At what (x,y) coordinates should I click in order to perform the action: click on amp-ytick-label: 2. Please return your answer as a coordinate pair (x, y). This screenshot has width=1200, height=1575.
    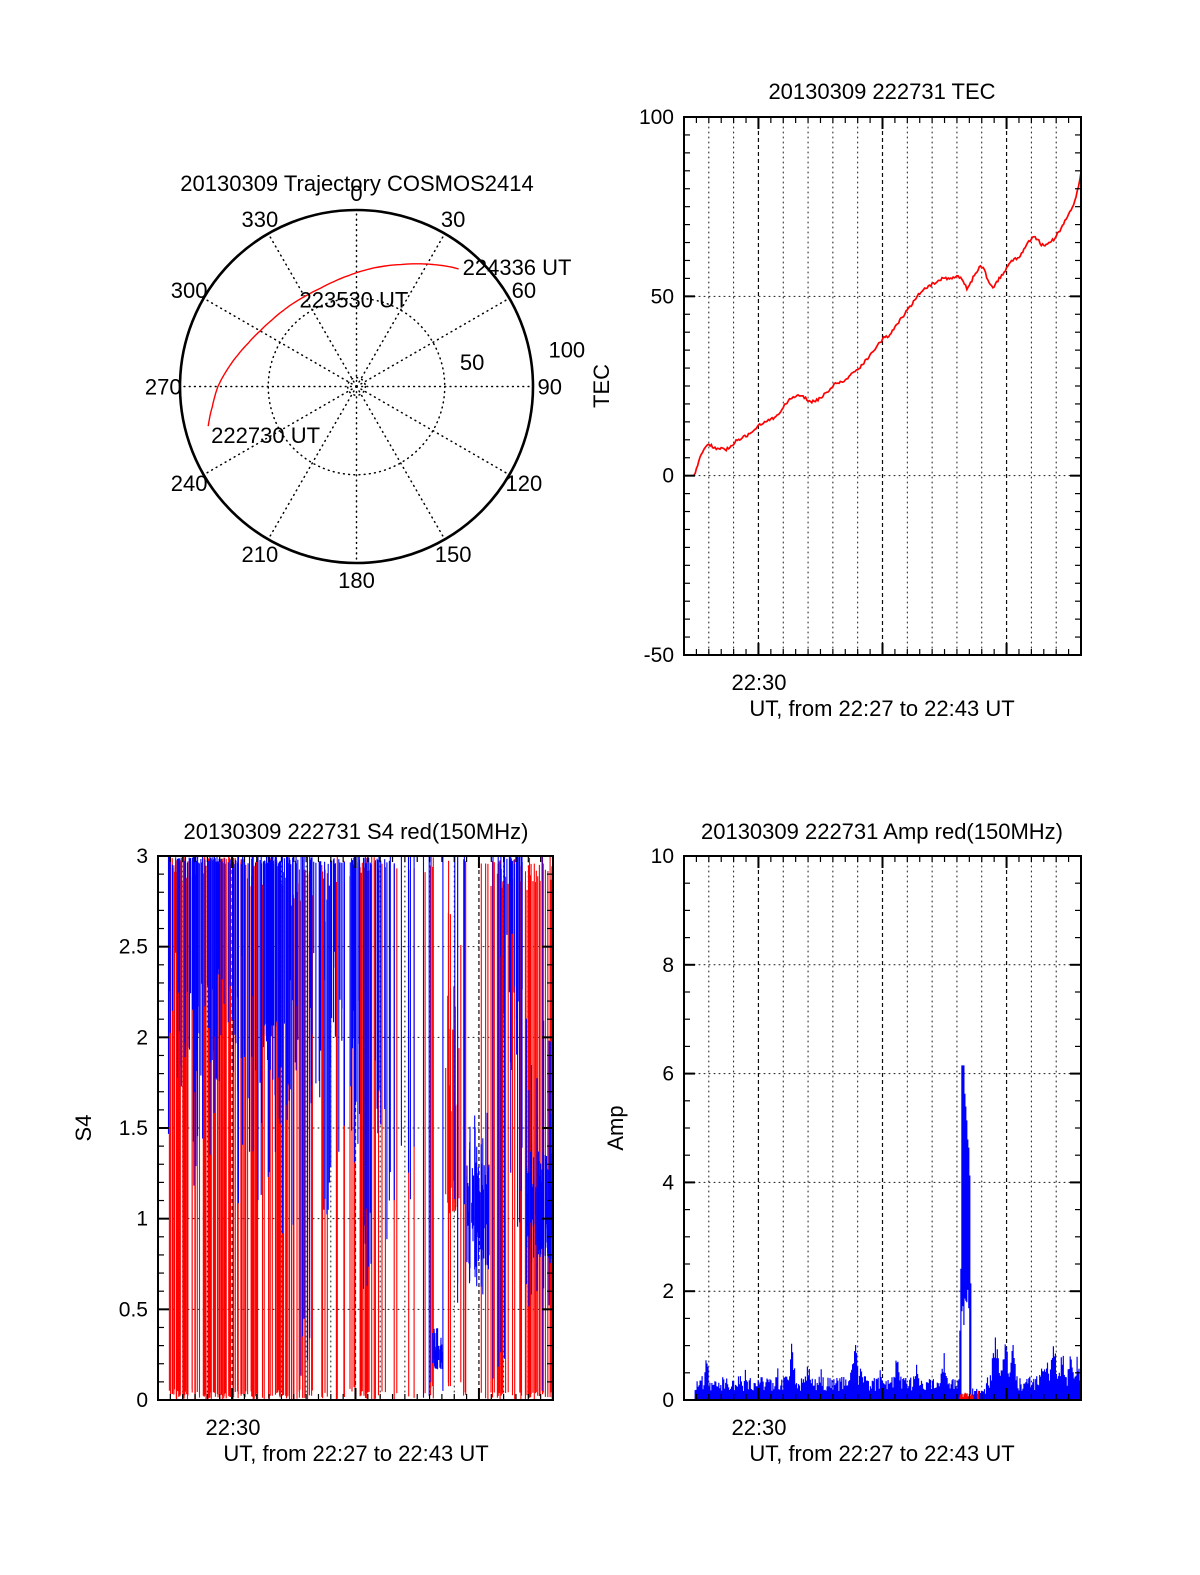
    Looking at the image, I should click on (668, 1291).